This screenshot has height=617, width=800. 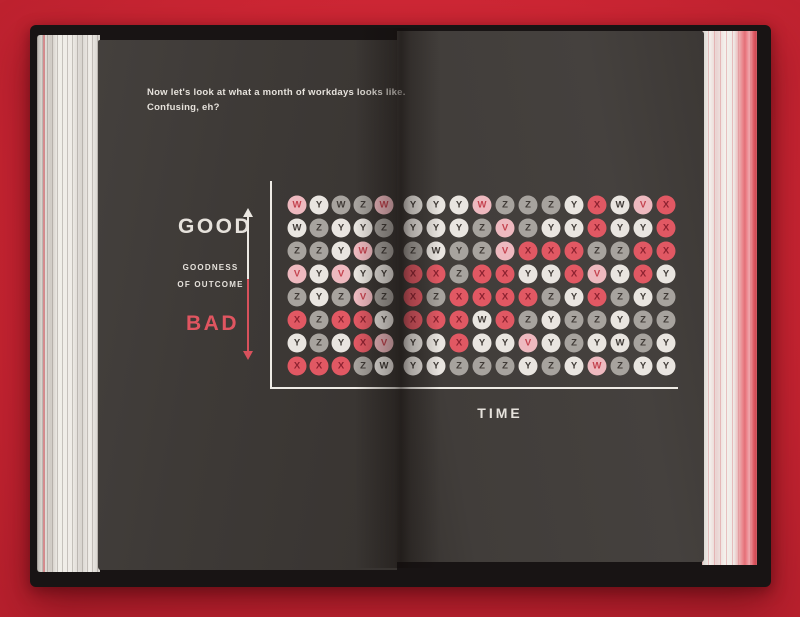 What do you see at coordinates (500, 413) in the screenshot?
I see `x-axis-title: TIME` at bounding box center [500, 413].